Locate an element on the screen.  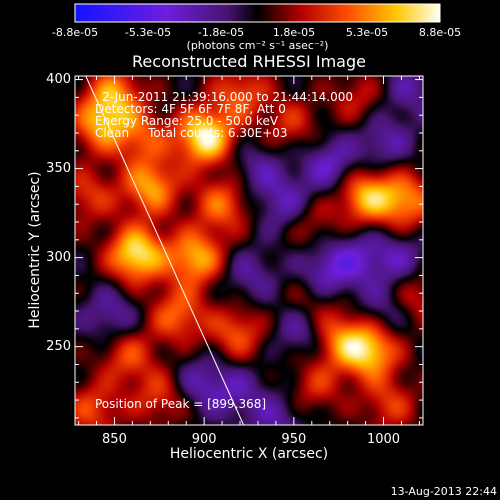
colorbar-tick-label: 8.8e-05 is located at coordinates (440, 32).